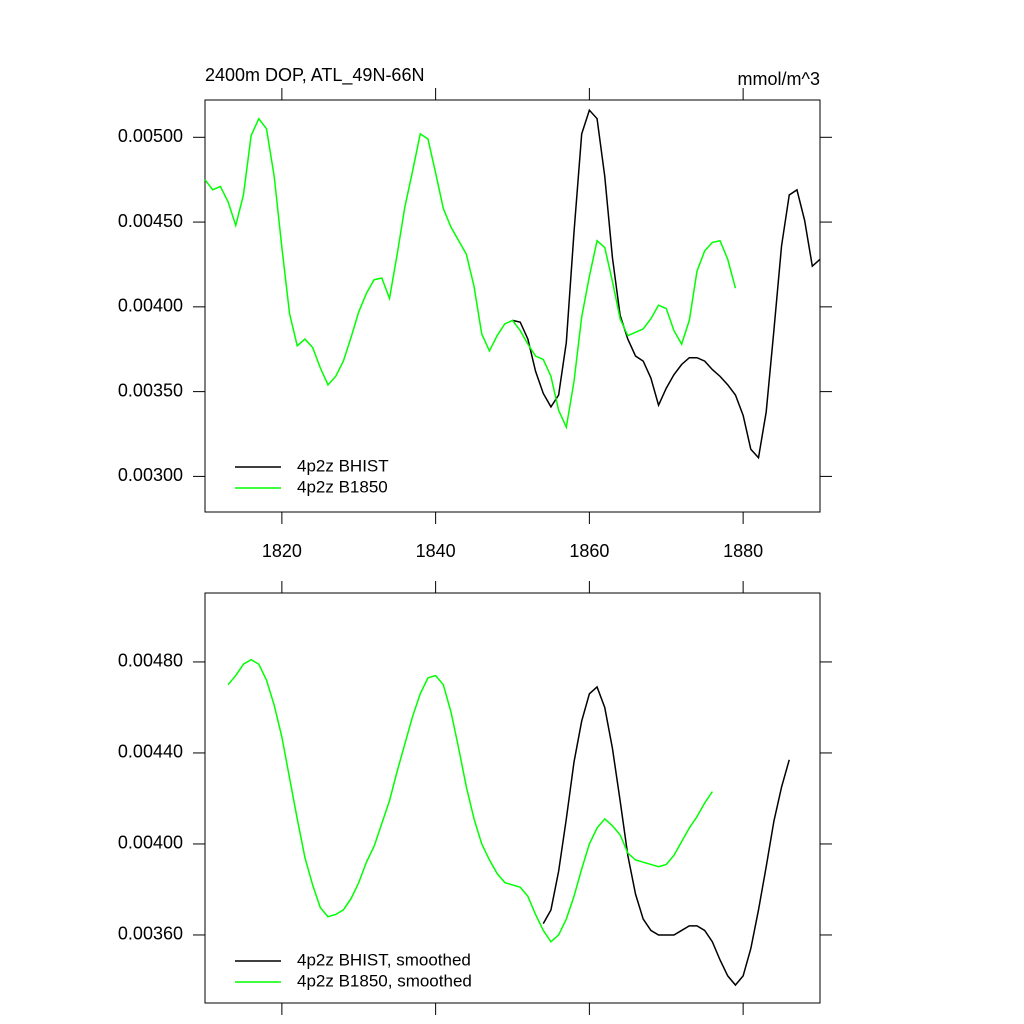 This screenshot has height=1024, width=1024. What do you see at coordinates (314, 75) in the screenshot?
I see `chart-title: 2400m DOP, ATL_49N-66N` at bounding box center [314, 75].